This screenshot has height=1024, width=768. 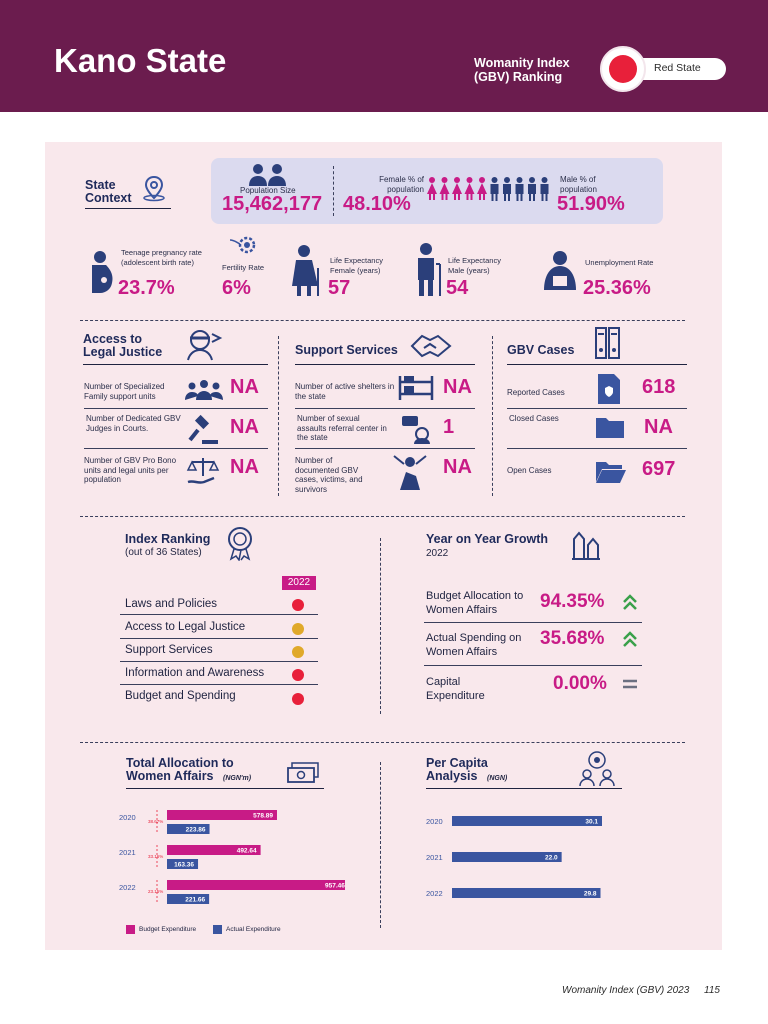 I want to click on growth-row-label: Capital Expenditure, so click(x=455, y=689).